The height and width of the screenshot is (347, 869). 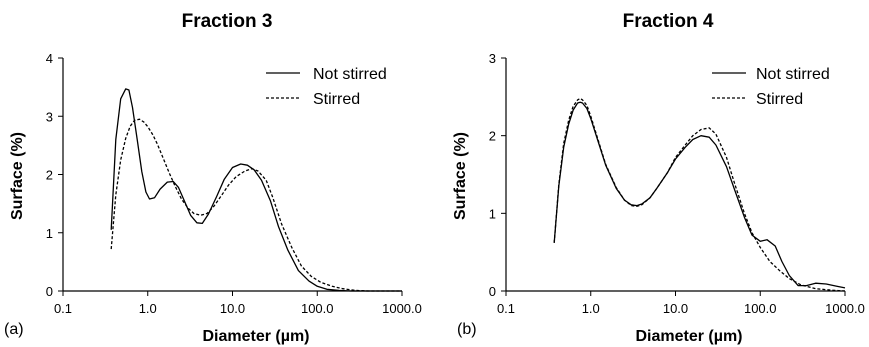 I want to click on chart-title: Fraction 3, so click(x=227, y=21).